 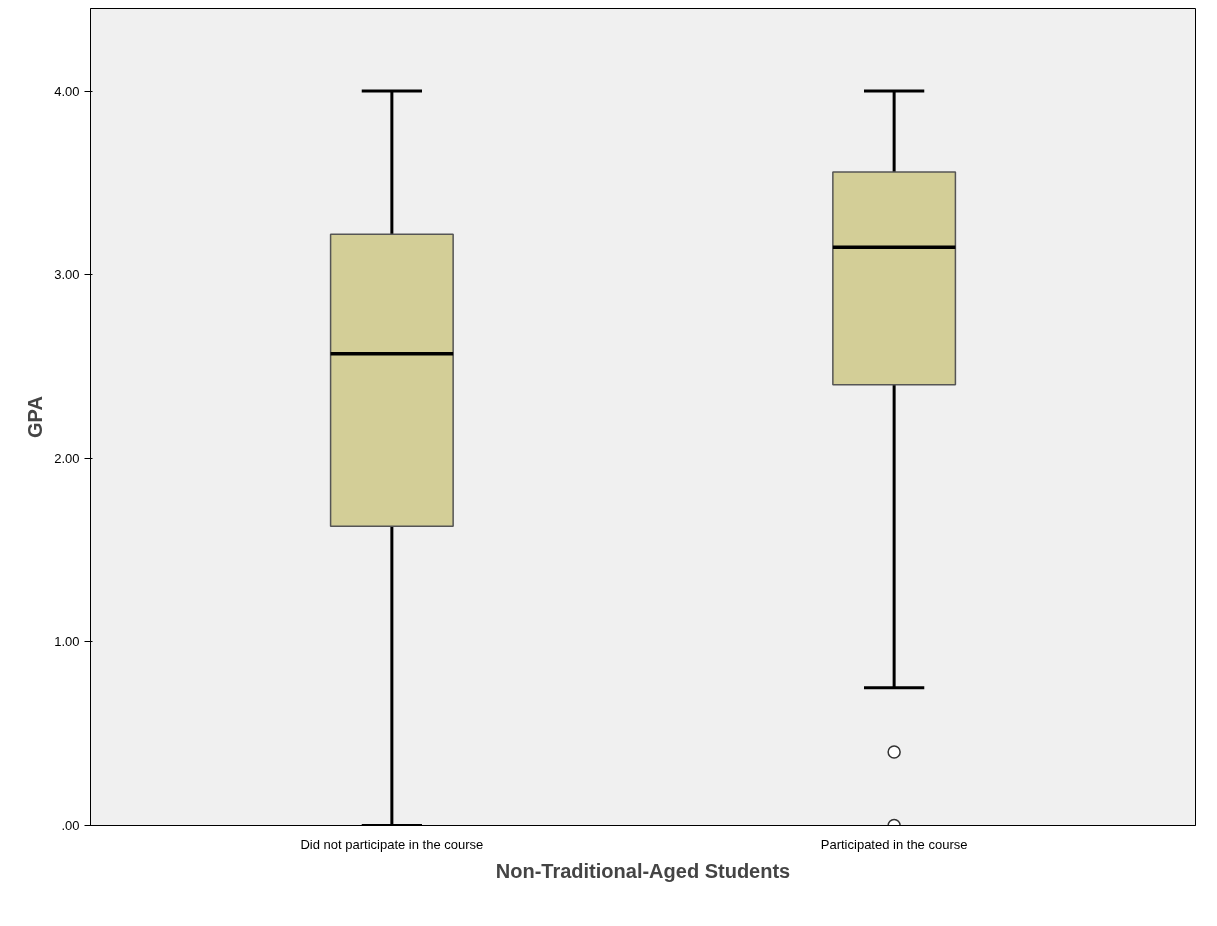 What do you see at coordinates (643, 870) in the screenshot?
I see `x-axis-title: Non-Traditional-Aged Students` at bounding box center [643, 870].